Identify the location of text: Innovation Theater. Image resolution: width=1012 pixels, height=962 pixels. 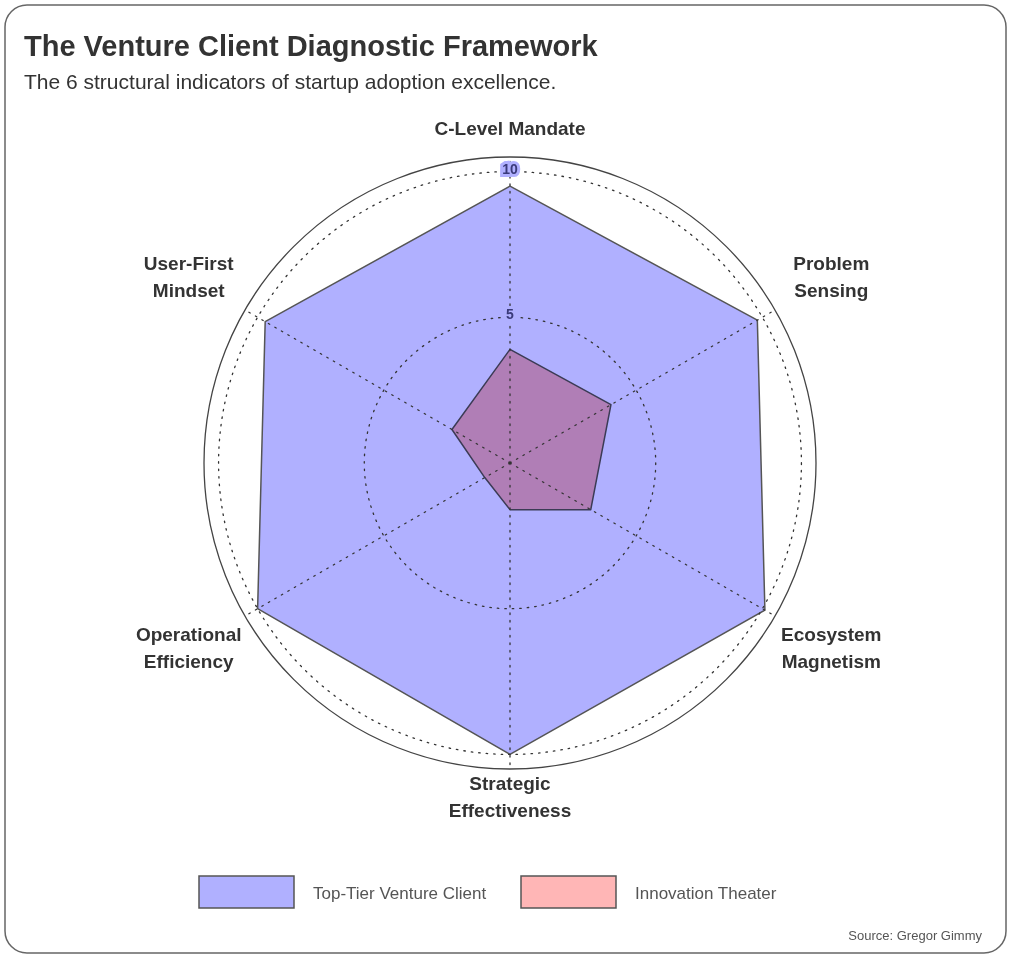
(706, 893).